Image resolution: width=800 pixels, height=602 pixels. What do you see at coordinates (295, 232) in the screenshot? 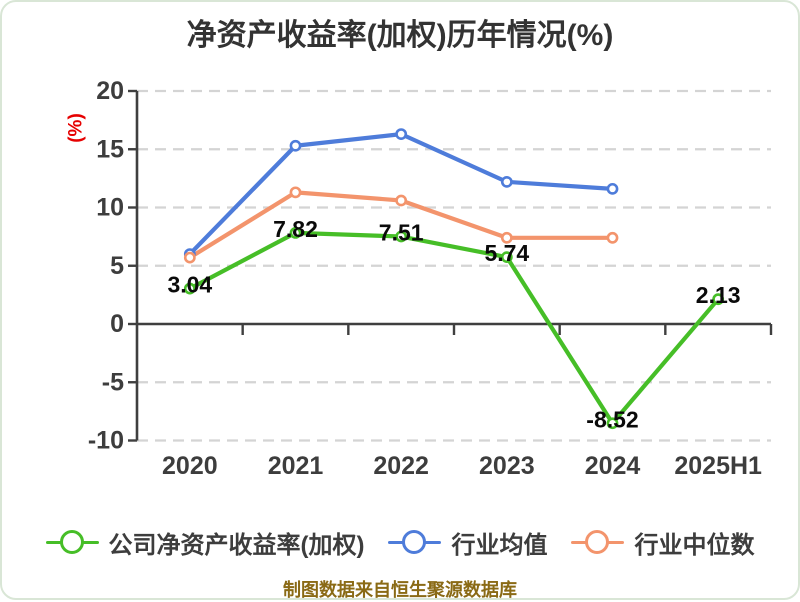
I see `data-point-marker-s0-2021` at bounding box center [295, 232].